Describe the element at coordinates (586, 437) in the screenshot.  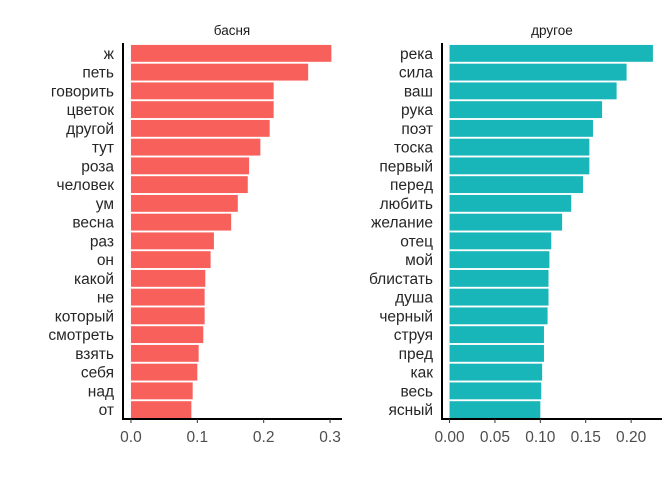
I see `x-tick-label: 0.15` at that location.